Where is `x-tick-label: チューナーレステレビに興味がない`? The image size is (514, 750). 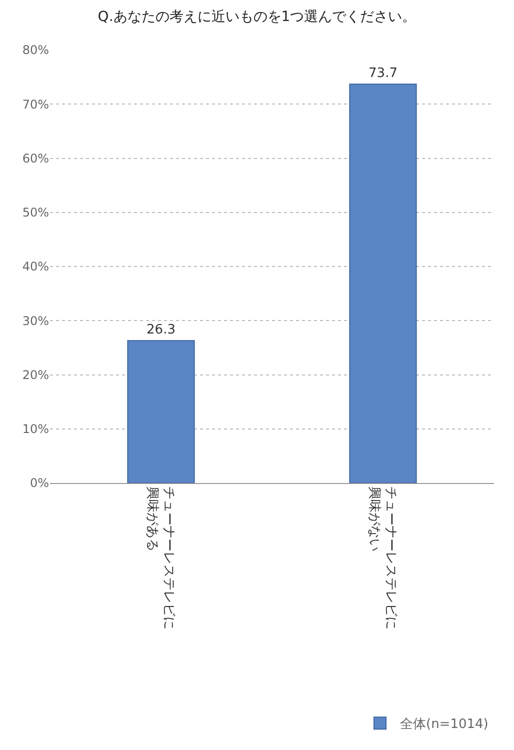
x-tick-label: チューナーレステレビに興味がない is located at coordinates (382, 558).